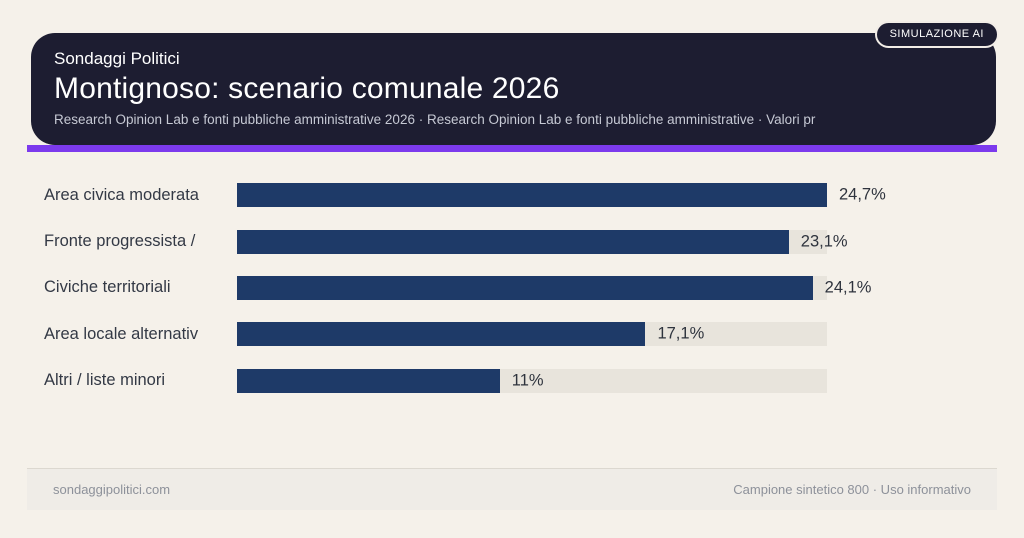 The image size is (1024, 538). I want to click on chart-row: Altri / liste minori 11%, so click(520, 381).